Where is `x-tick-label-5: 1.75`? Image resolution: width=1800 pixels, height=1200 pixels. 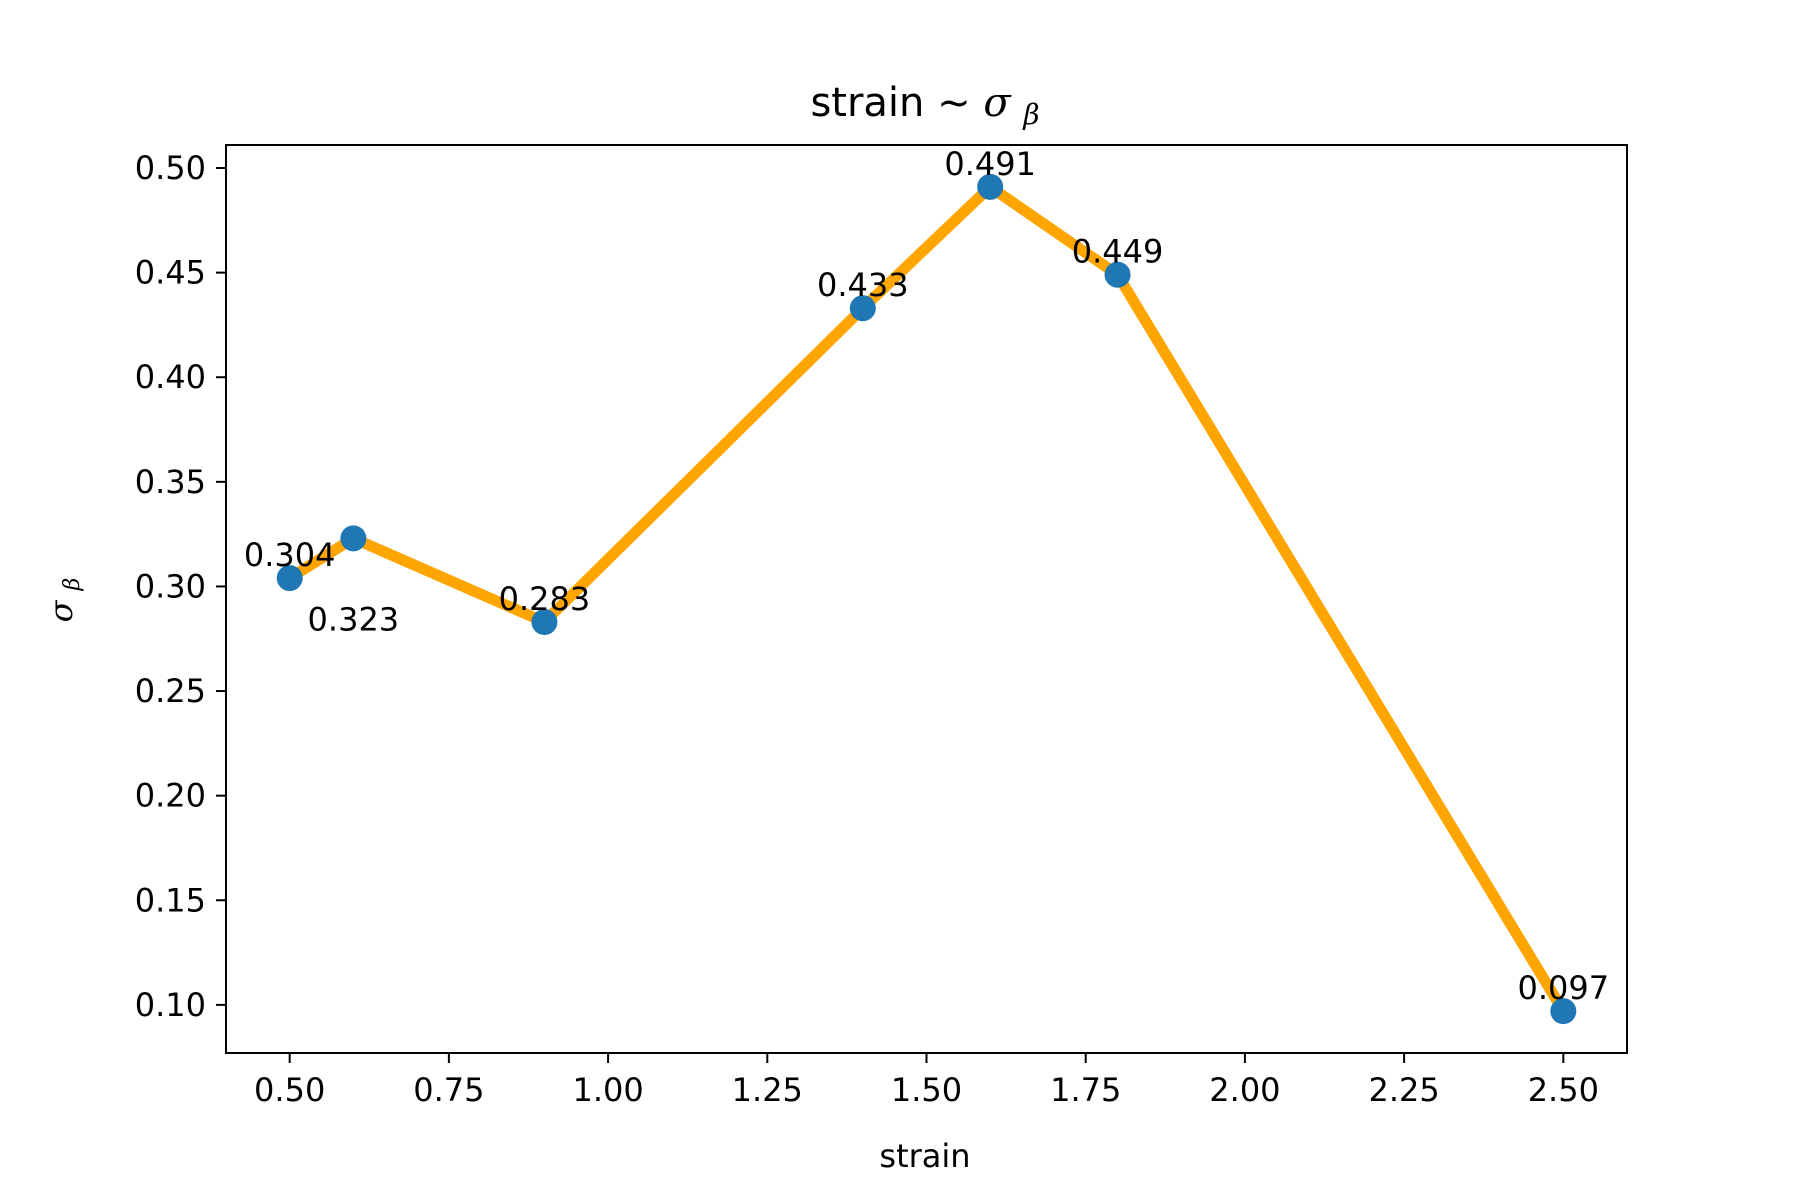 x-tick-label-5: 1.75 is located at coordinates (1085, 1090).